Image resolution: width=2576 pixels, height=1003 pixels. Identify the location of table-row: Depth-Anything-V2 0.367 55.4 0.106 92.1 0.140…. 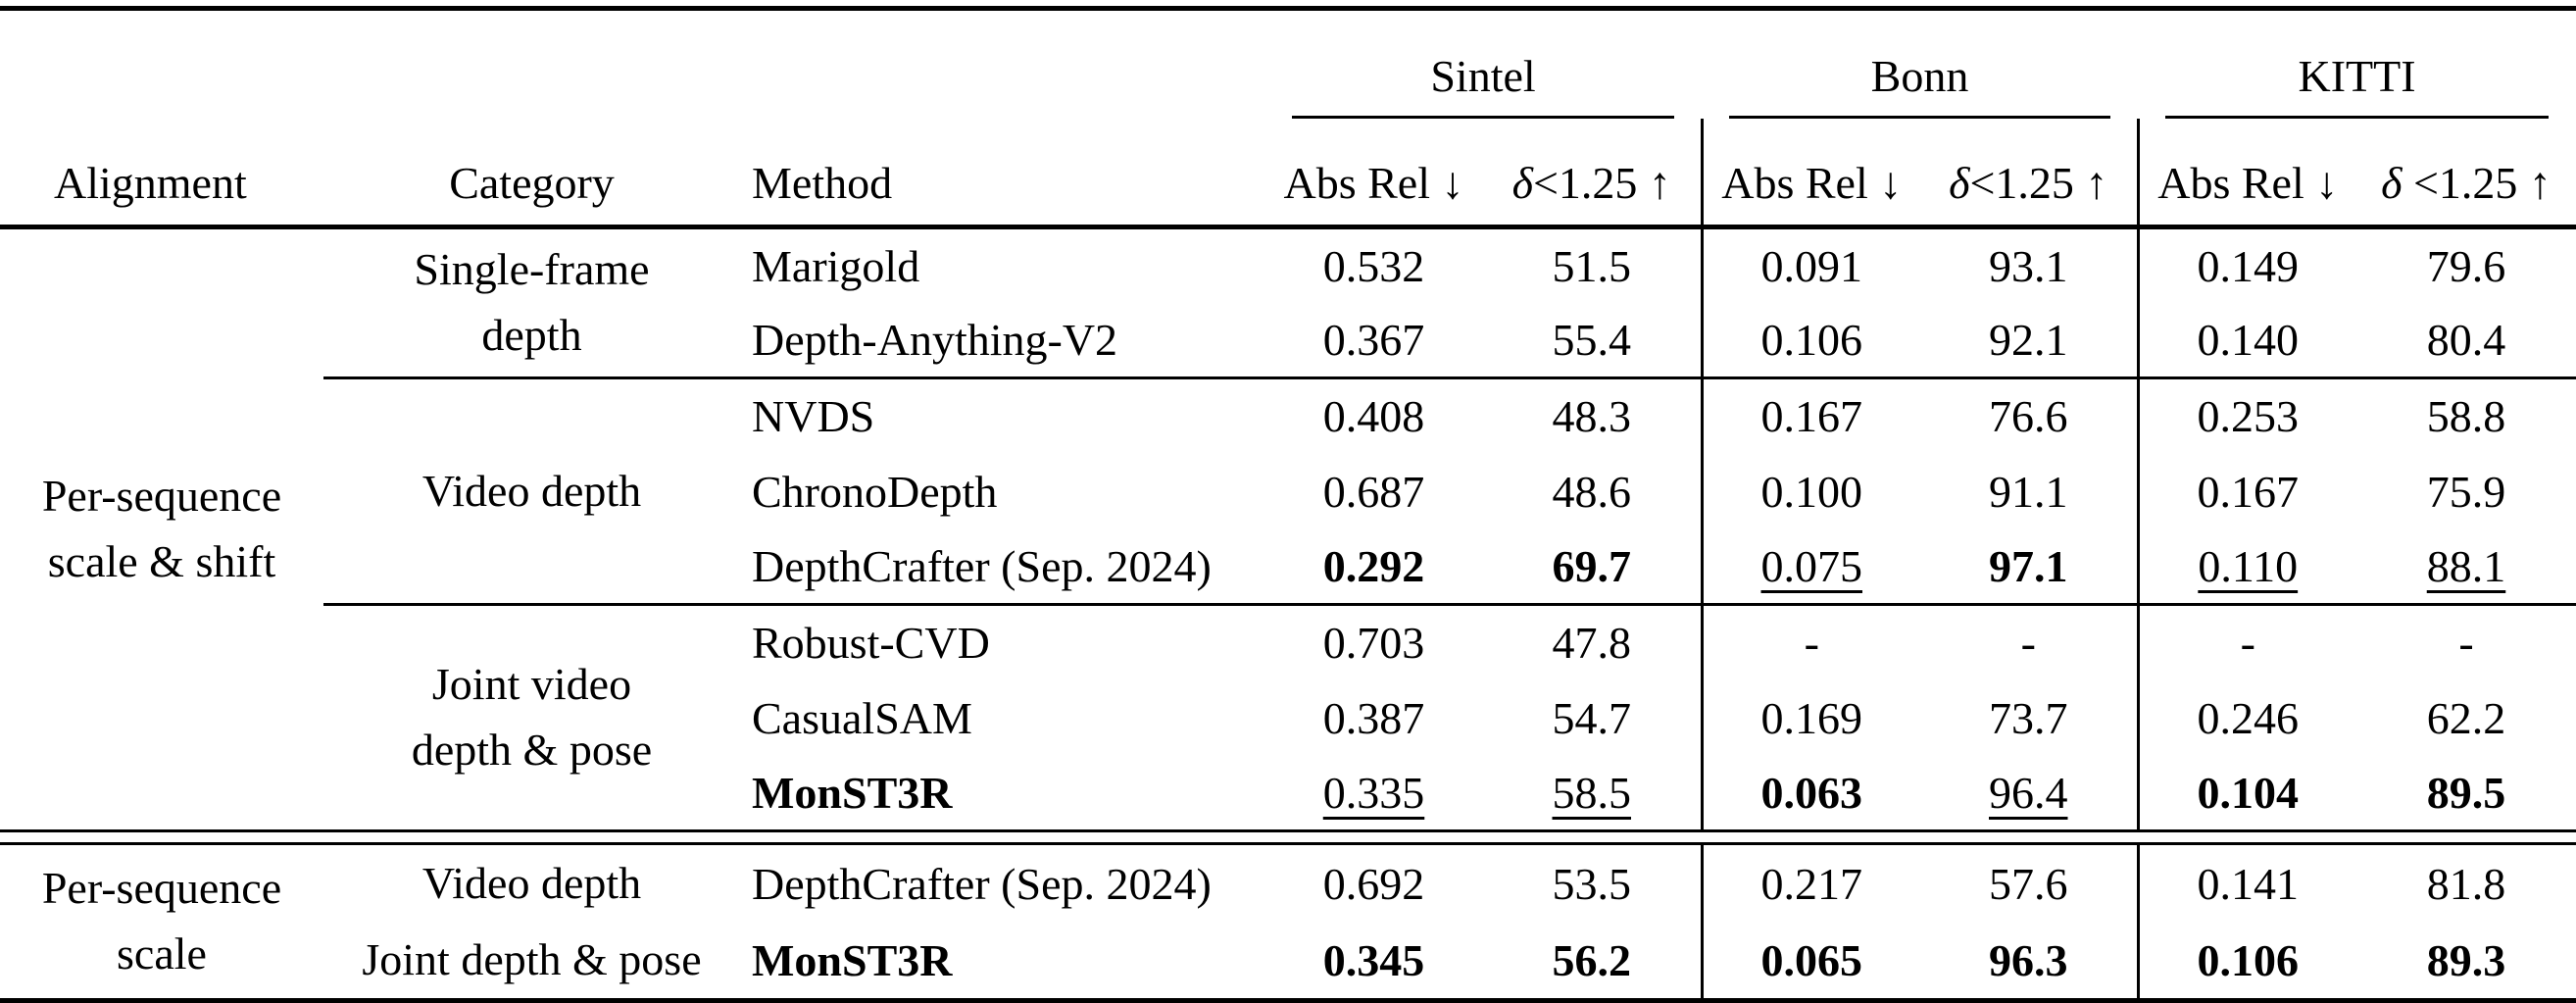
(1288, 340).